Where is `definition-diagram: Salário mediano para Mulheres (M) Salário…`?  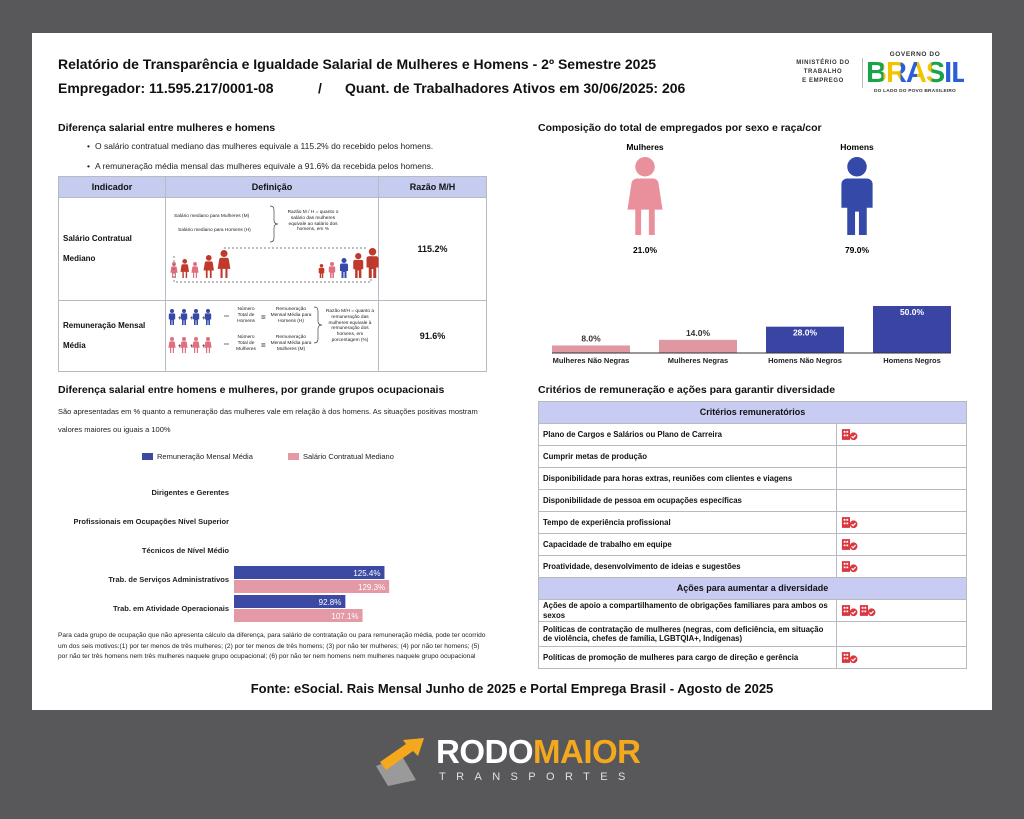
definition-diagram: Salário mediano para Mulheres (M) Salário… is located at coordinates (272, 249).